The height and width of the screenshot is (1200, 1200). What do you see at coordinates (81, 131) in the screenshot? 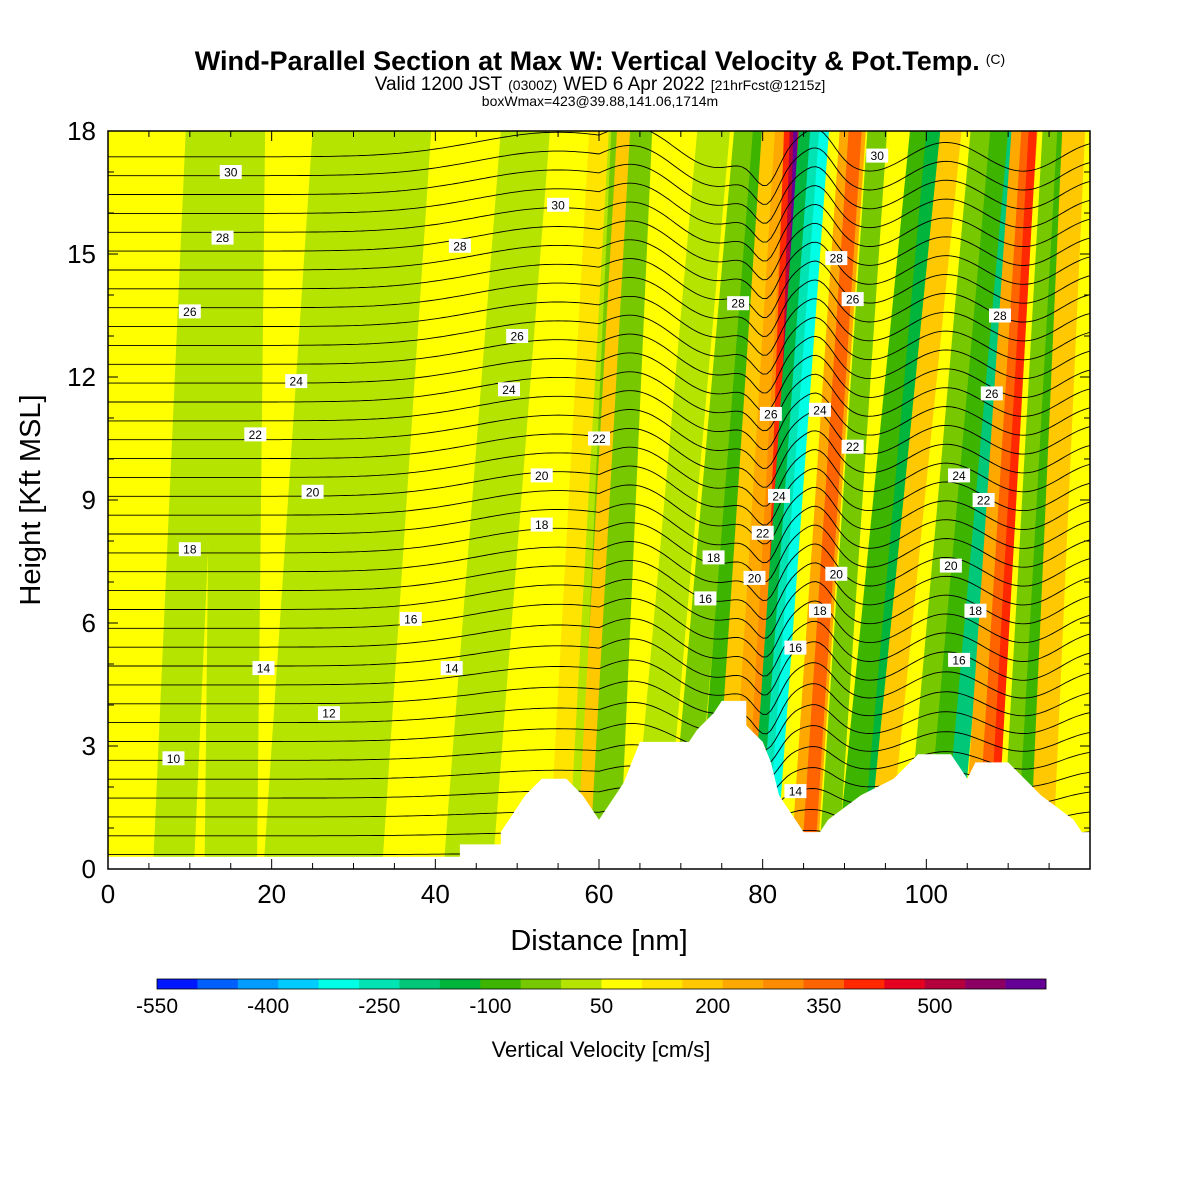
I see `y-tick-label: 18` at bounding box center [81, 131].